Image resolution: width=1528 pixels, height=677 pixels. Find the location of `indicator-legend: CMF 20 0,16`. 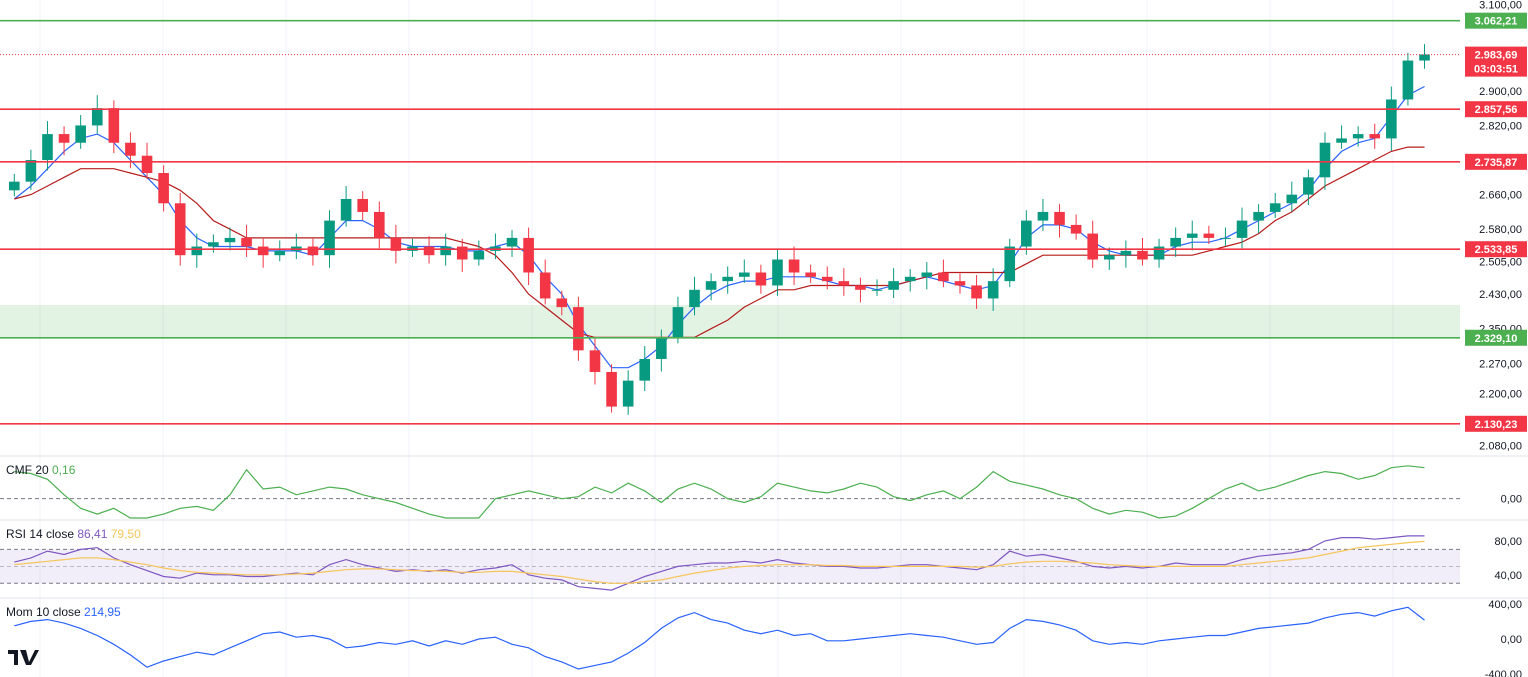

indicator-legend: CMF 20 0,16 is located at coordinates (41, 470).